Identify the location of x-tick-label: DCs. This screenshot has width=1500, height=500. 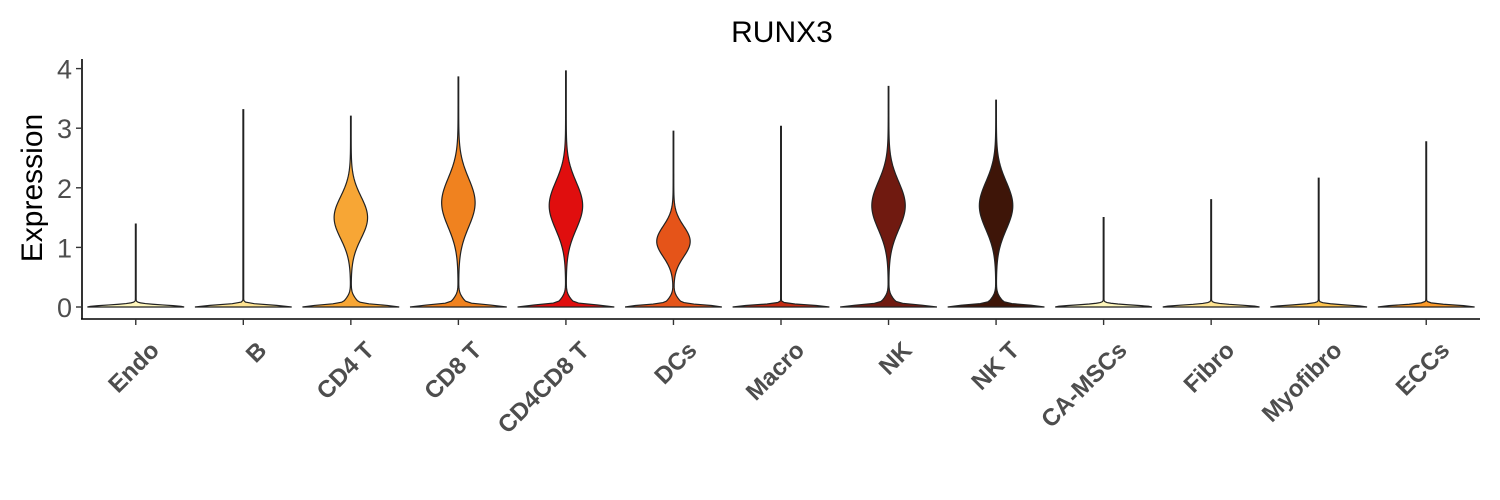
(675, 363).